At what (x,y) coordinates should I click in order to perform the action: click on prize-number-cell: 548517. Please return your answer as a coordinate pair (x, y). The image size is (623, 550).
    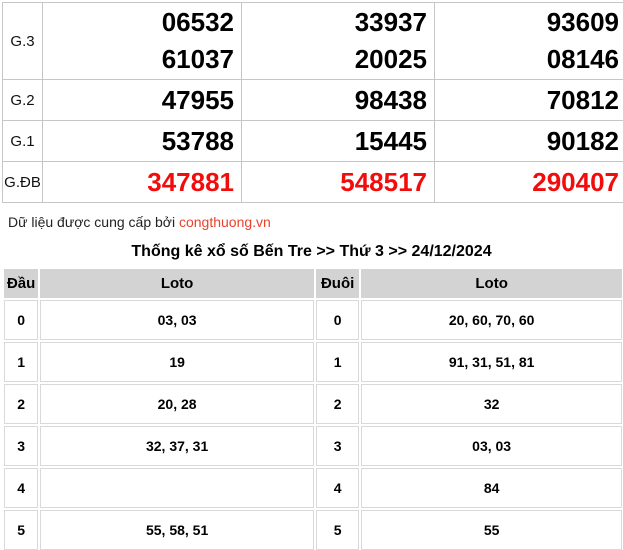
    Looking at the image, I should click on (338, 182).